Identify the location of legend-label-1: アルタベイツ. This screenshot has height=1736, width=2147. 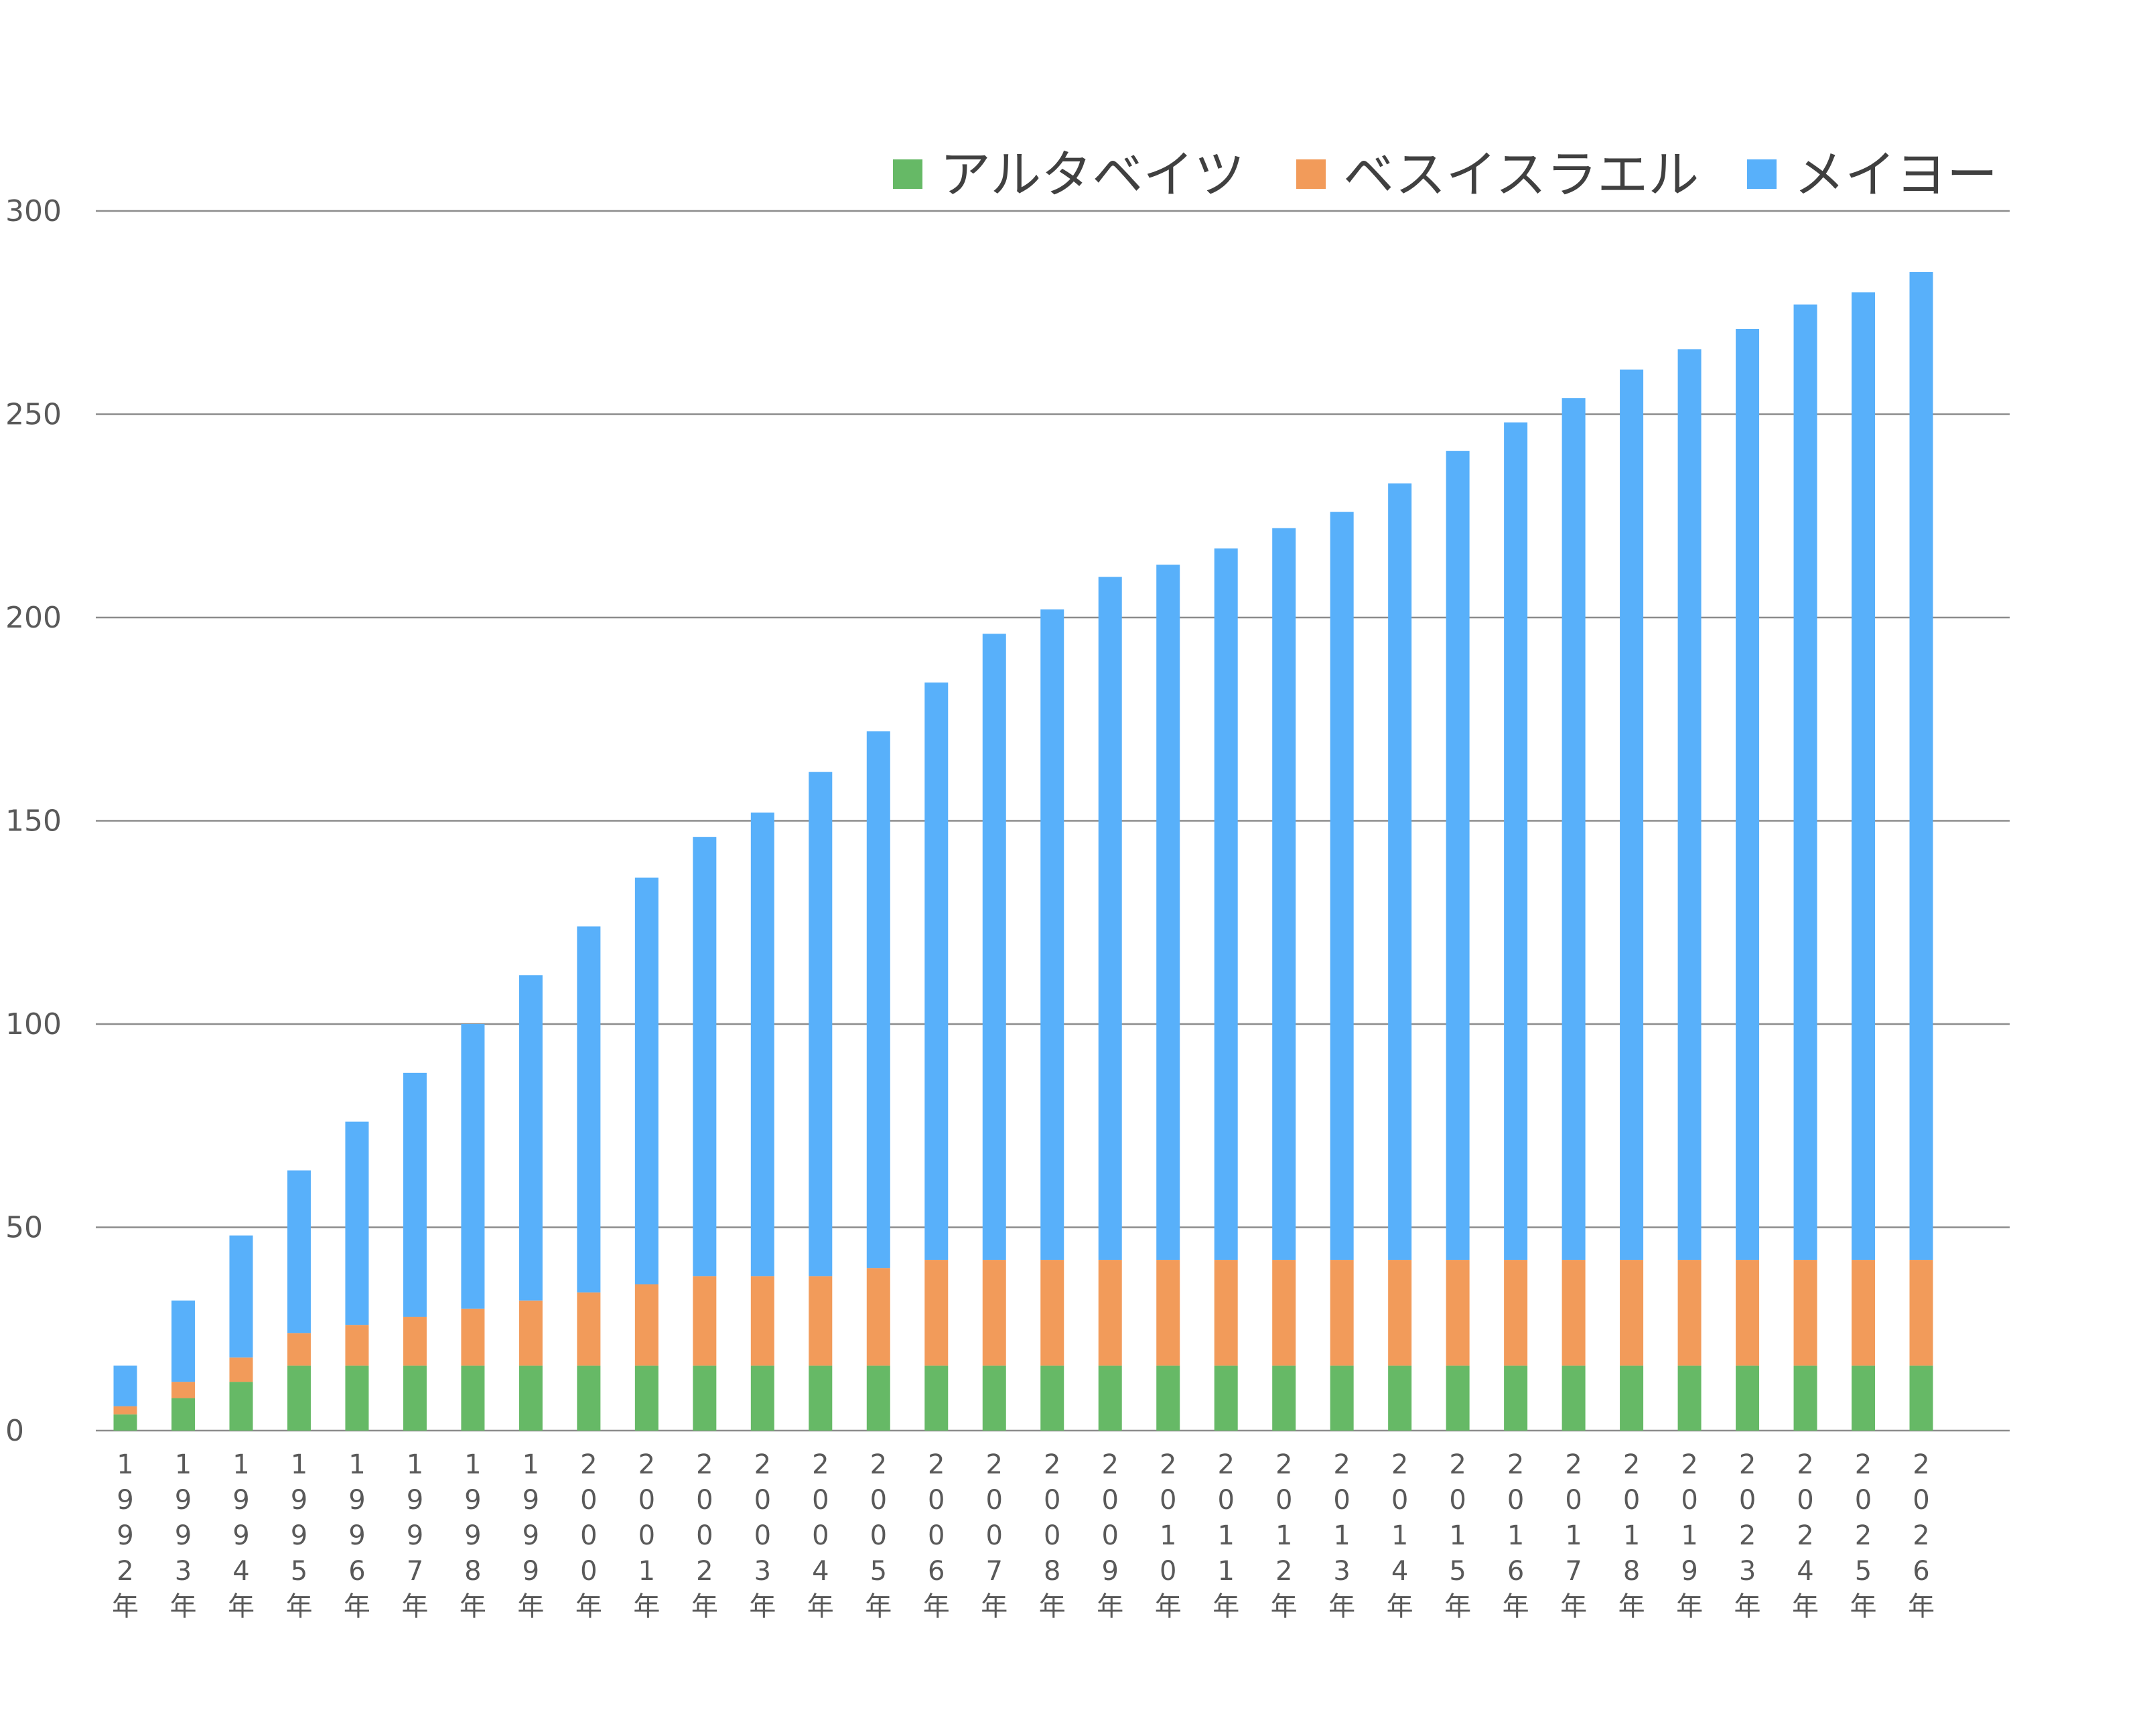
(1092, 174).